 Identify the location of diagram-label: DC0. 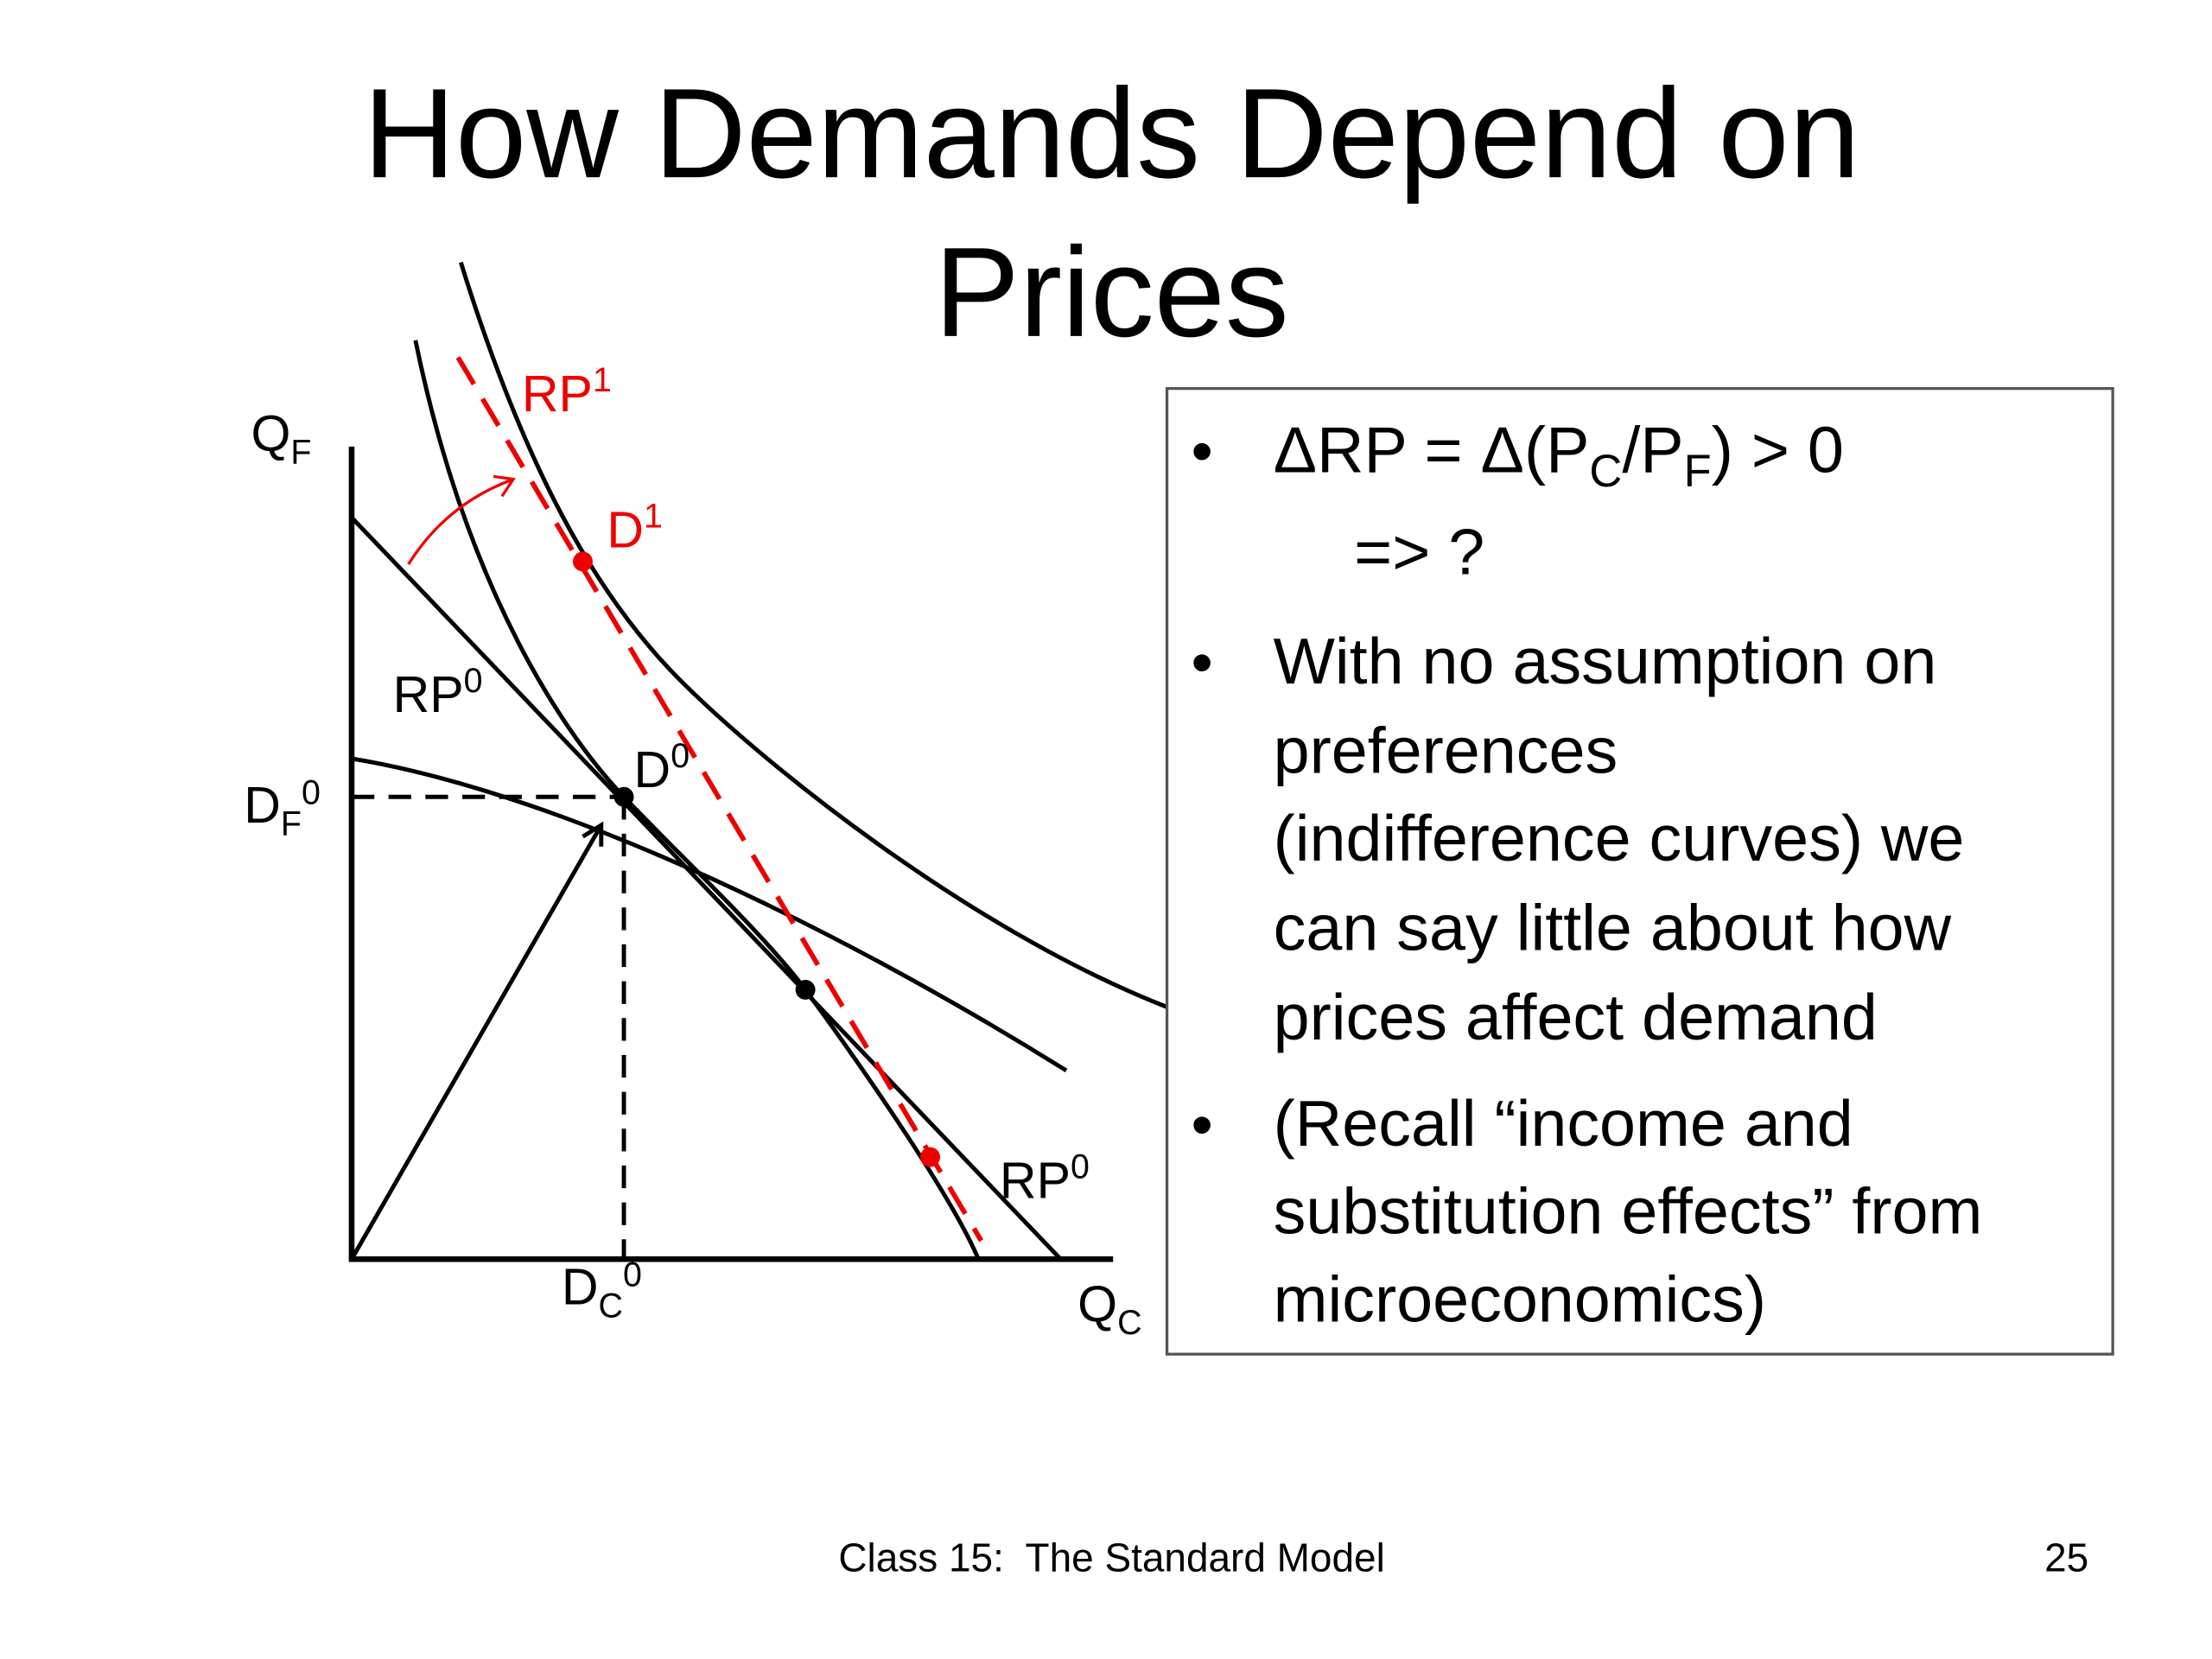
(602, 1290).